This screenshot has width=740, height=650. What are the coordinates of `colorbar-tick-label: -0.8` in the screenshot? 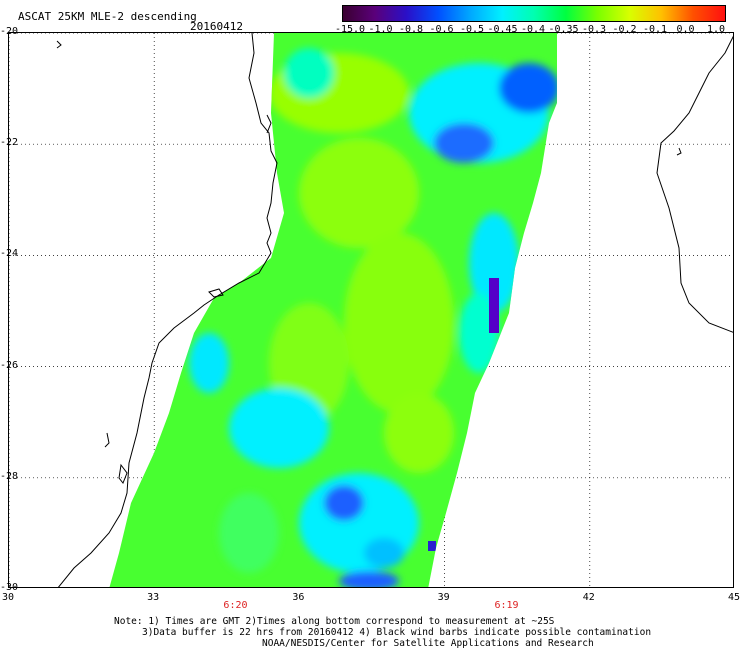 It's located at (411, 29).